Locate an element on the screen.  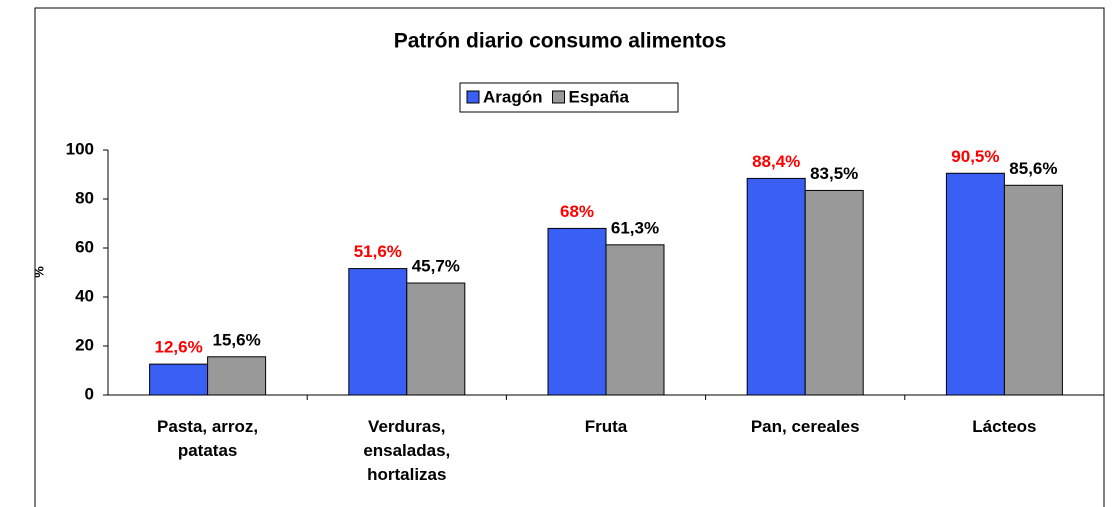
legend-label: España is located at coordinates (599, 96).